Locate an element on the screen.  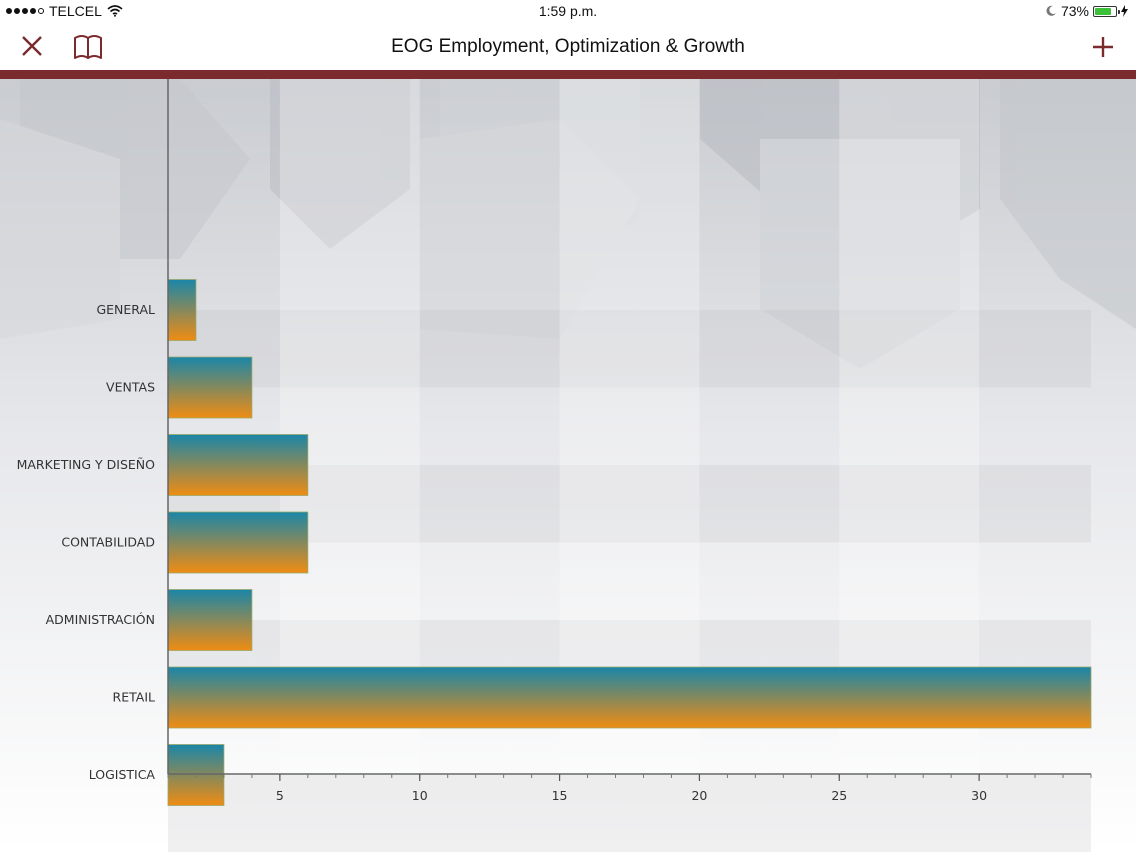
page-title: EOG Employment, Optimization & Growth is located at coordinates (568, 46).